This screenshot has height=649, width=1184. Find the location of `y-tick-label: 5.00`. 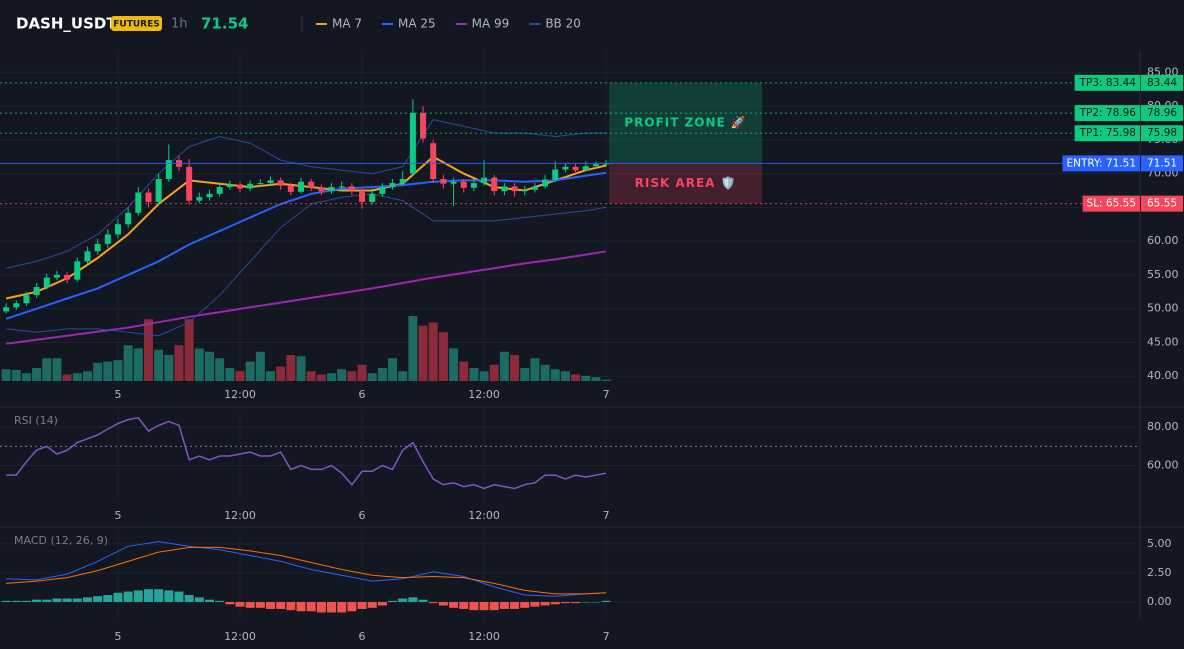

y-tick-label: 5.00 is located at coordinates (1159, 543).